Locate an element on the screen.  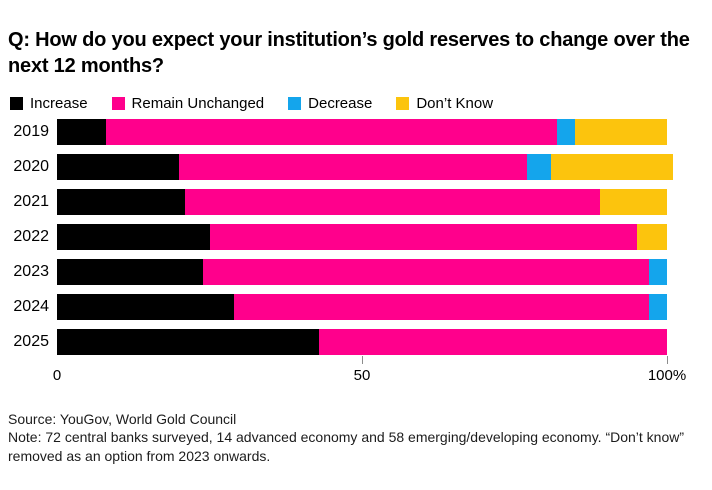
legend-item-don-t-know: Don’t Know is located at coordinates (444, 103).